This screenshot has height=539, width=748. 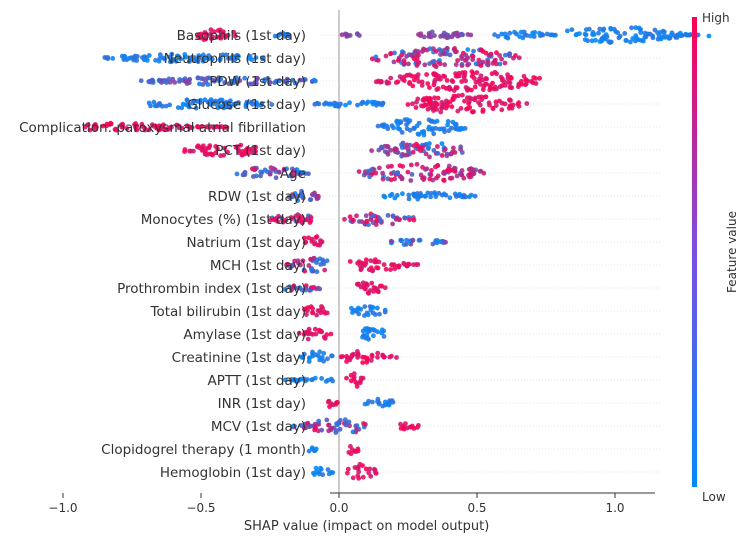 What do you see at coordinates (715, 257) in the screenshot?
I see `feature-value-colorbar: High Low Feature value` at bounding box center [715, 257].